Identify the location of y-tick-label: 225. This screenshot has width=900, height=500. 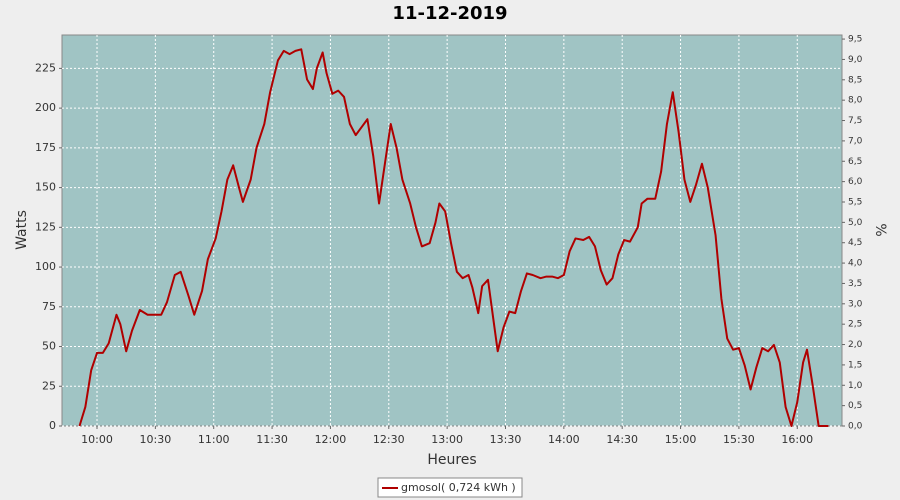
(45, 67).